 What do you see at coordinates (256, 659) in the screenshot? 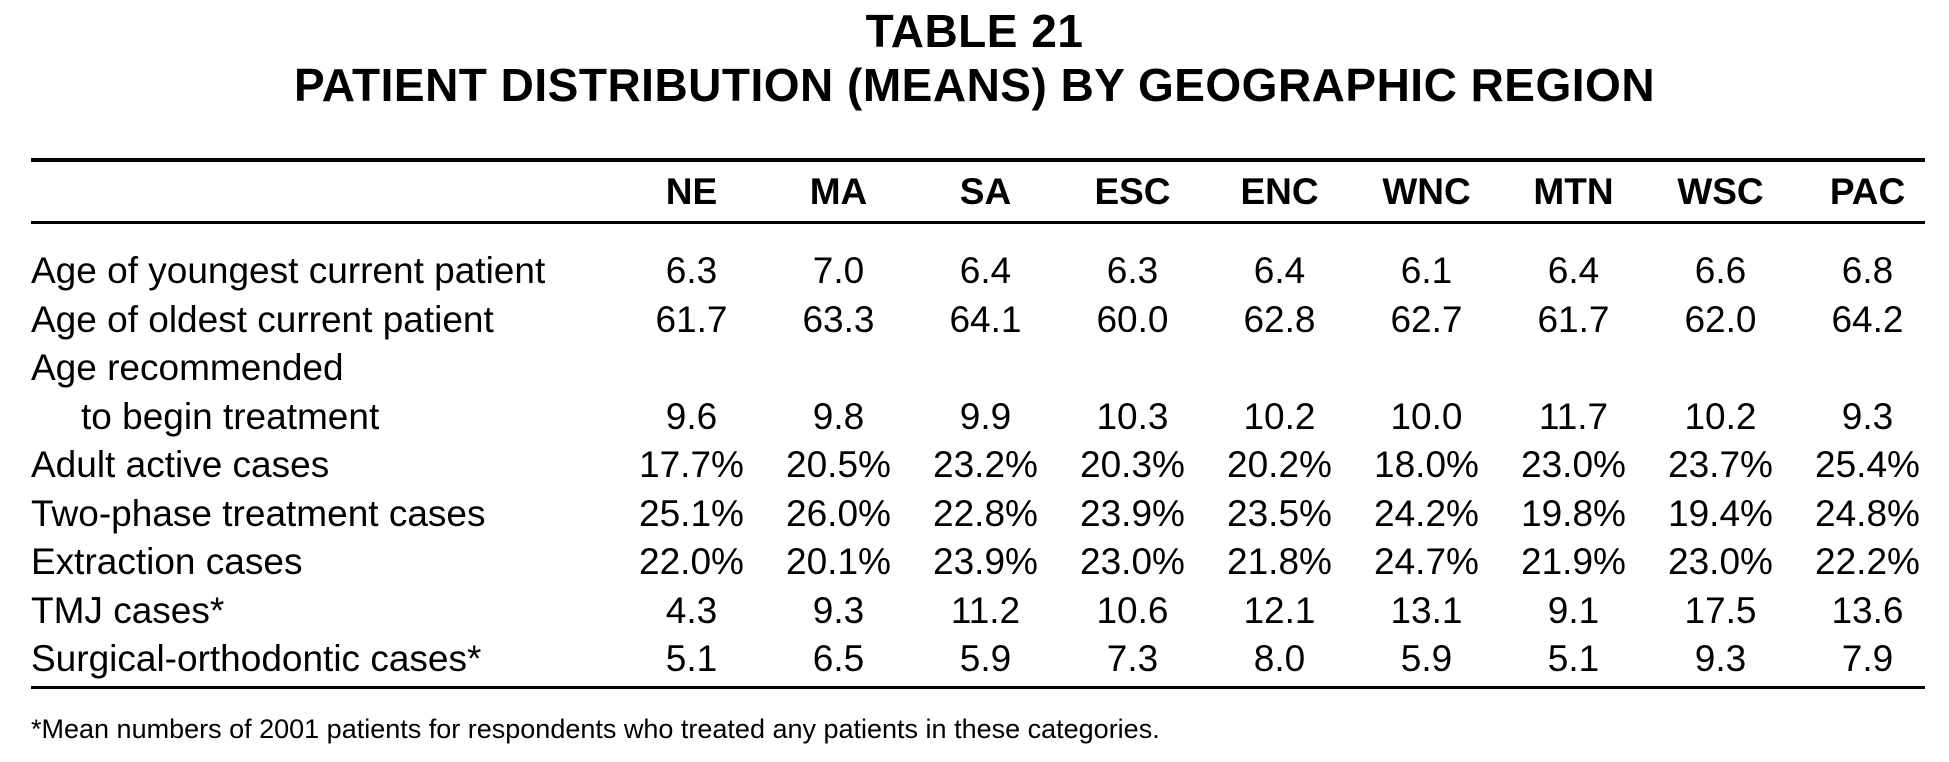
I see `row-label: Surgical-orthodontic cases*` at bounding box center [256, 659].